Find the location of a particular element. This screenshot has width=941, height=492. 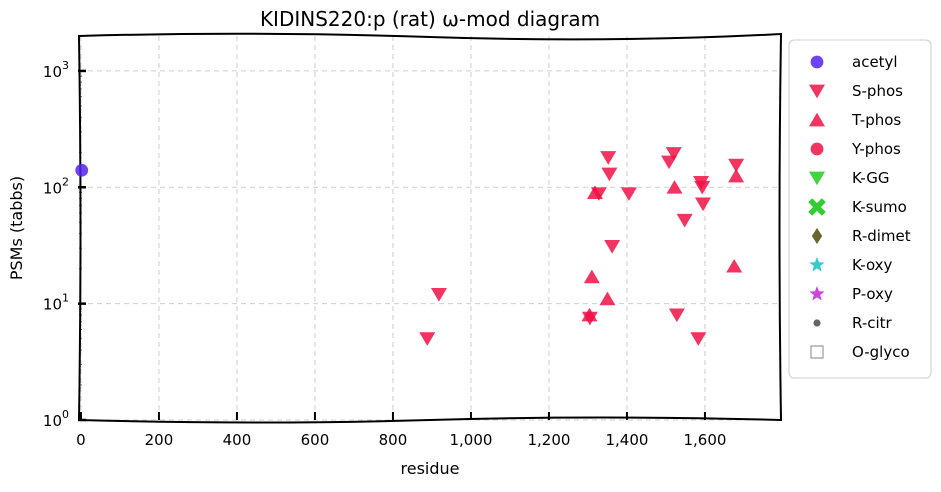

x-tick-label: 1,200 is located at coordinates (548, 440).